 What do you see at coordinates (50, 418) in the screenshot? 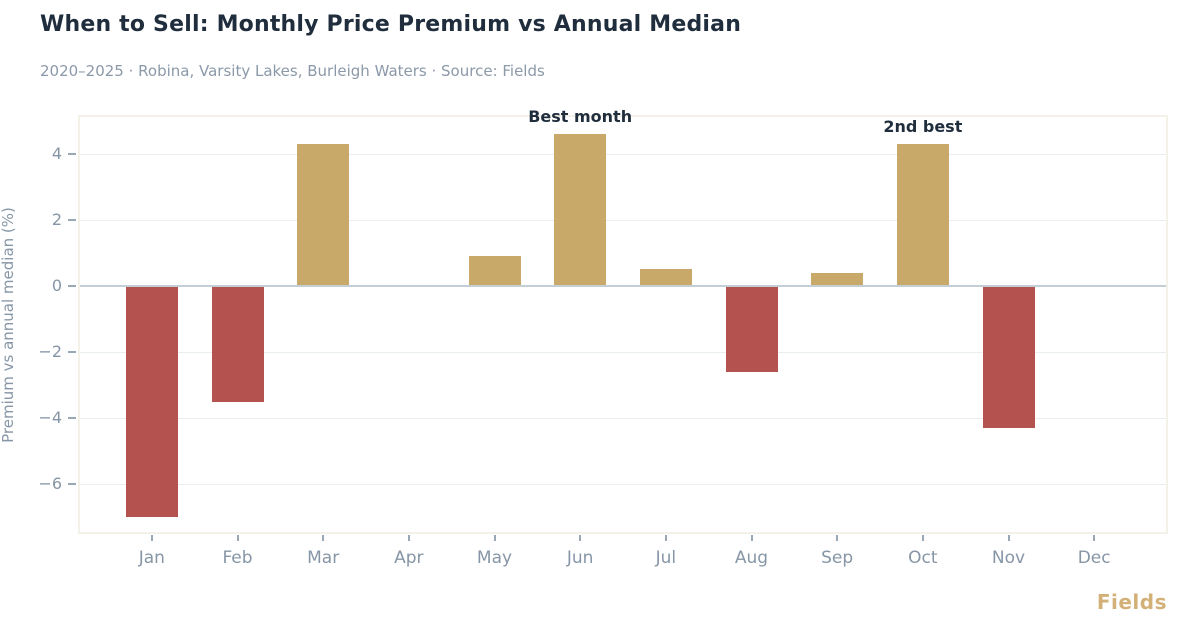
I see `y-tick-label--4: −4` at bounding box center [50, 418].